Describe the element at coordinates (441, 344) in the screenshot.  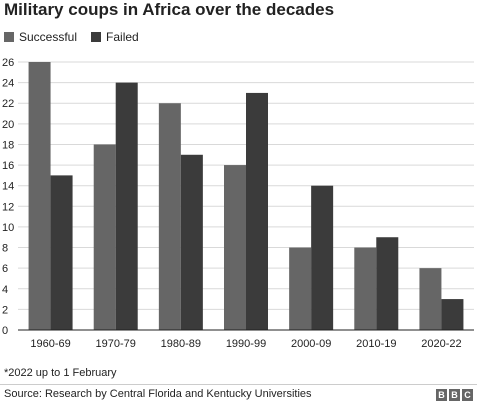
I see `x-tick-label: 2020-22` at that location.